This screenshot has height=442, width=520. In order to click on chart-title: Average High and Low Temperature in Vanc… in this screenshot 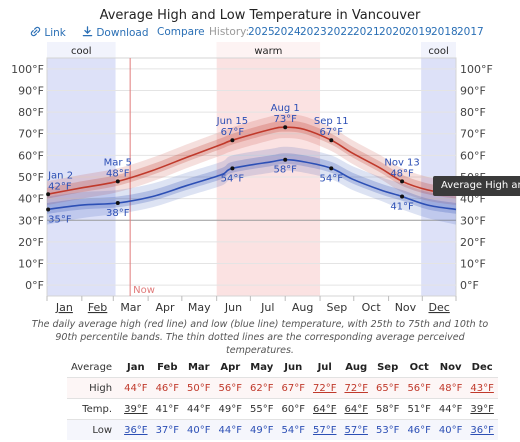, I will do `click(260, 15)`.